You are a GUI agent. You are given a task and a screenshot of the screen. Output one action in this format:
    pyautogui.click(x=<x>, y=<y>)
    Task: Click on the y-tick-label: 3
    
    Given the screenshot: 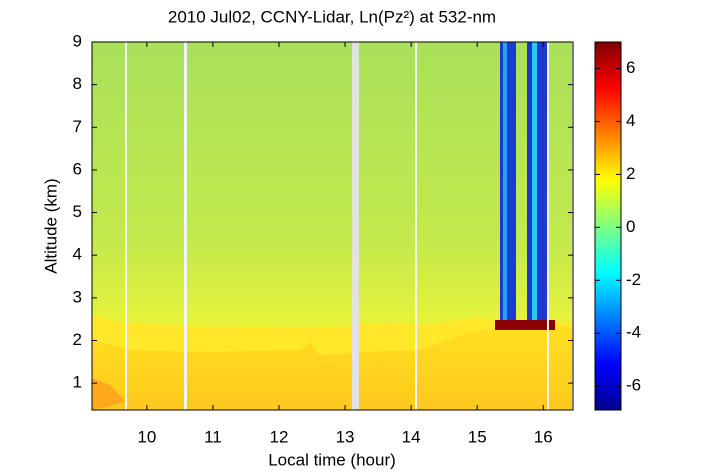 What is the action you would take?
    pyautogui.click(x=77, y=296)
    